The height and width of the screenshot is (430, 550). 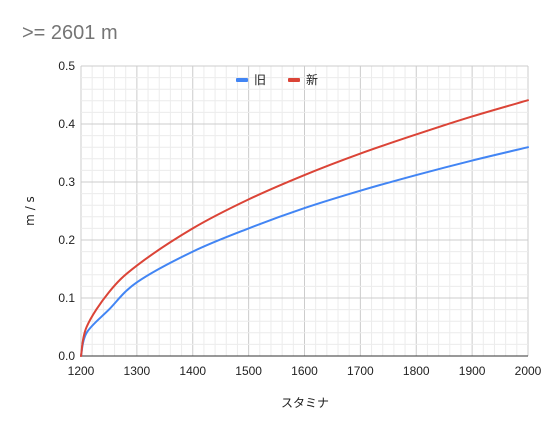 I want to click on legend-label-1: 新, so click(x=312, y=79).